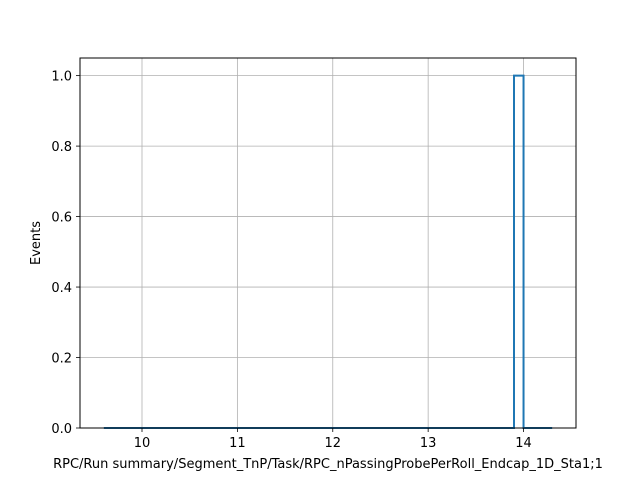 The image size is (640, 480). Describe the element at coordinates (332, 443) in the screenshot. I see `x-tick-label: 12` at that location.